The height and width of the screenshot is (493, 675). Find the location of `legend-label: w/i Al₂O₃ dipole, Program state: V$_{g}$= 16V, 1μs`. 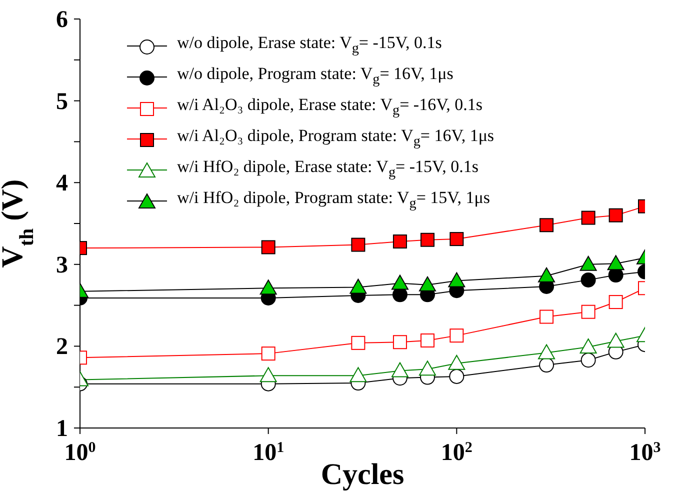

legend-label: w/i Al₂O₃ dipole, Program state: V$_{g}$= 16V, 1μs is located at coordinates (335, 138).